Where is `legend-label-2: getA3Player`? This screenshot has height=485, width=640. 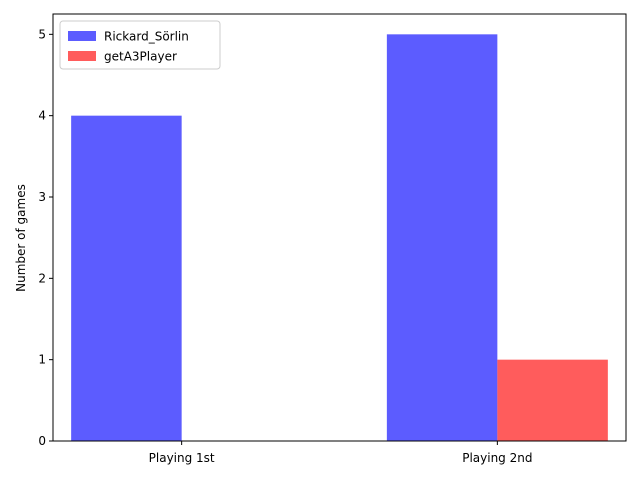
legend-label-2: getA3Player is located at coordinates (140, 57).